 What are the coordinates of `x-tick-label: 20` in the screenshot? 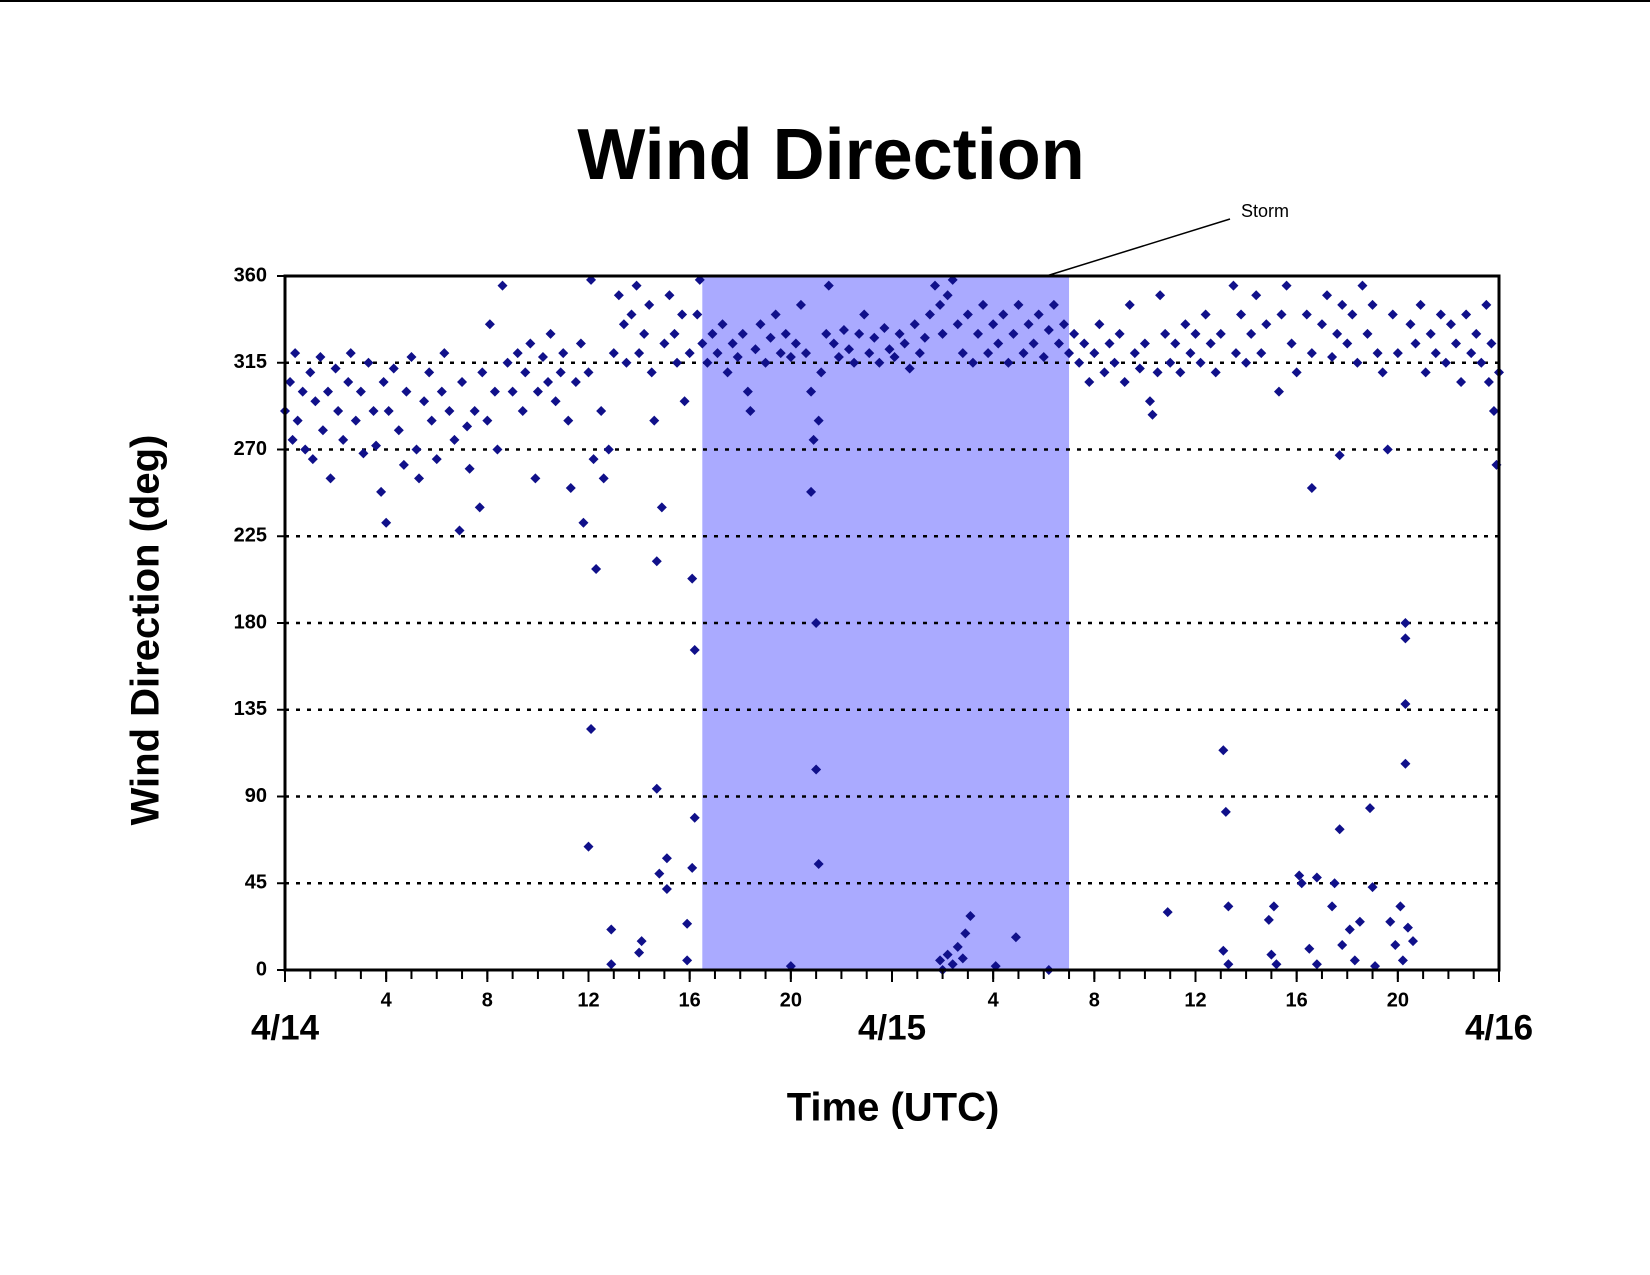 It's located at (1398, 1000).